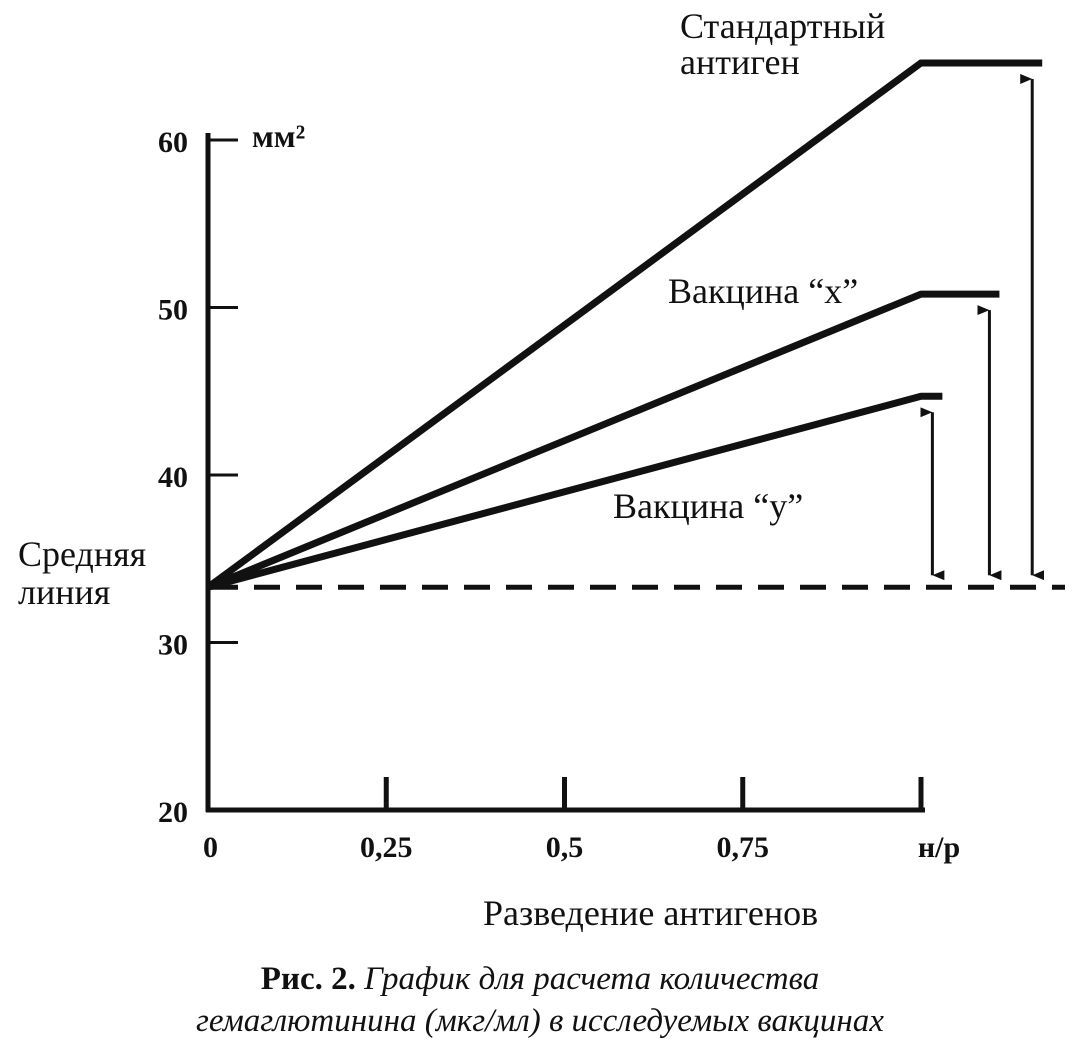  What do you see at coordinates (581, 820) in the screenshot?
I see `x-ticks: 0 0,25 0,5 0,75 н/р` at bounding box center [581, 820].